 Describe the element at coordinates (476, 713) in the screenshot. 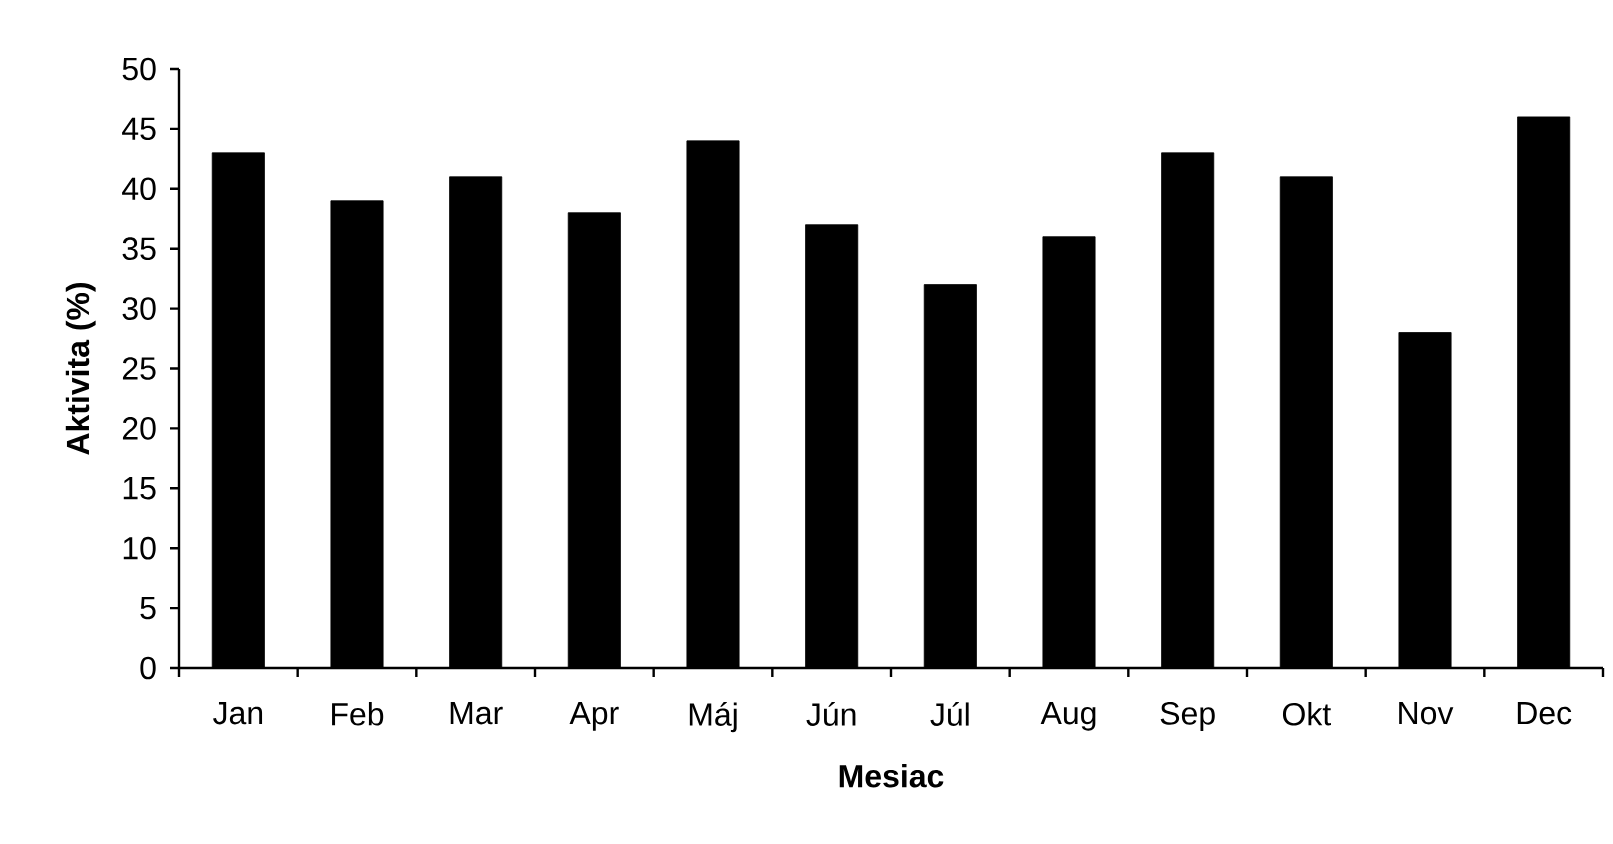

I see `x-tick-label: Mar` at that location.